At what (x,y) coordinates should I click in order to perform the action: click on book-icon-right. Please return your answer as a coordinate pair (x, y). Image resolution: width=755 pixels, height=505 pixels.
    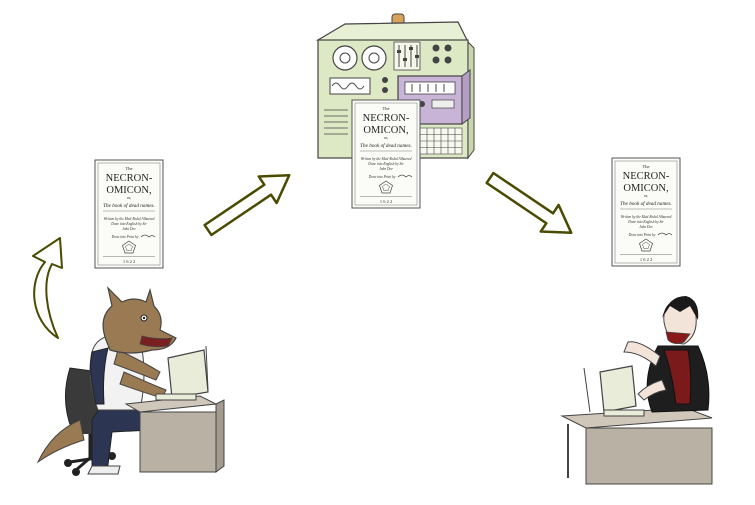
    Looking at the image, I should click on (646, 212).